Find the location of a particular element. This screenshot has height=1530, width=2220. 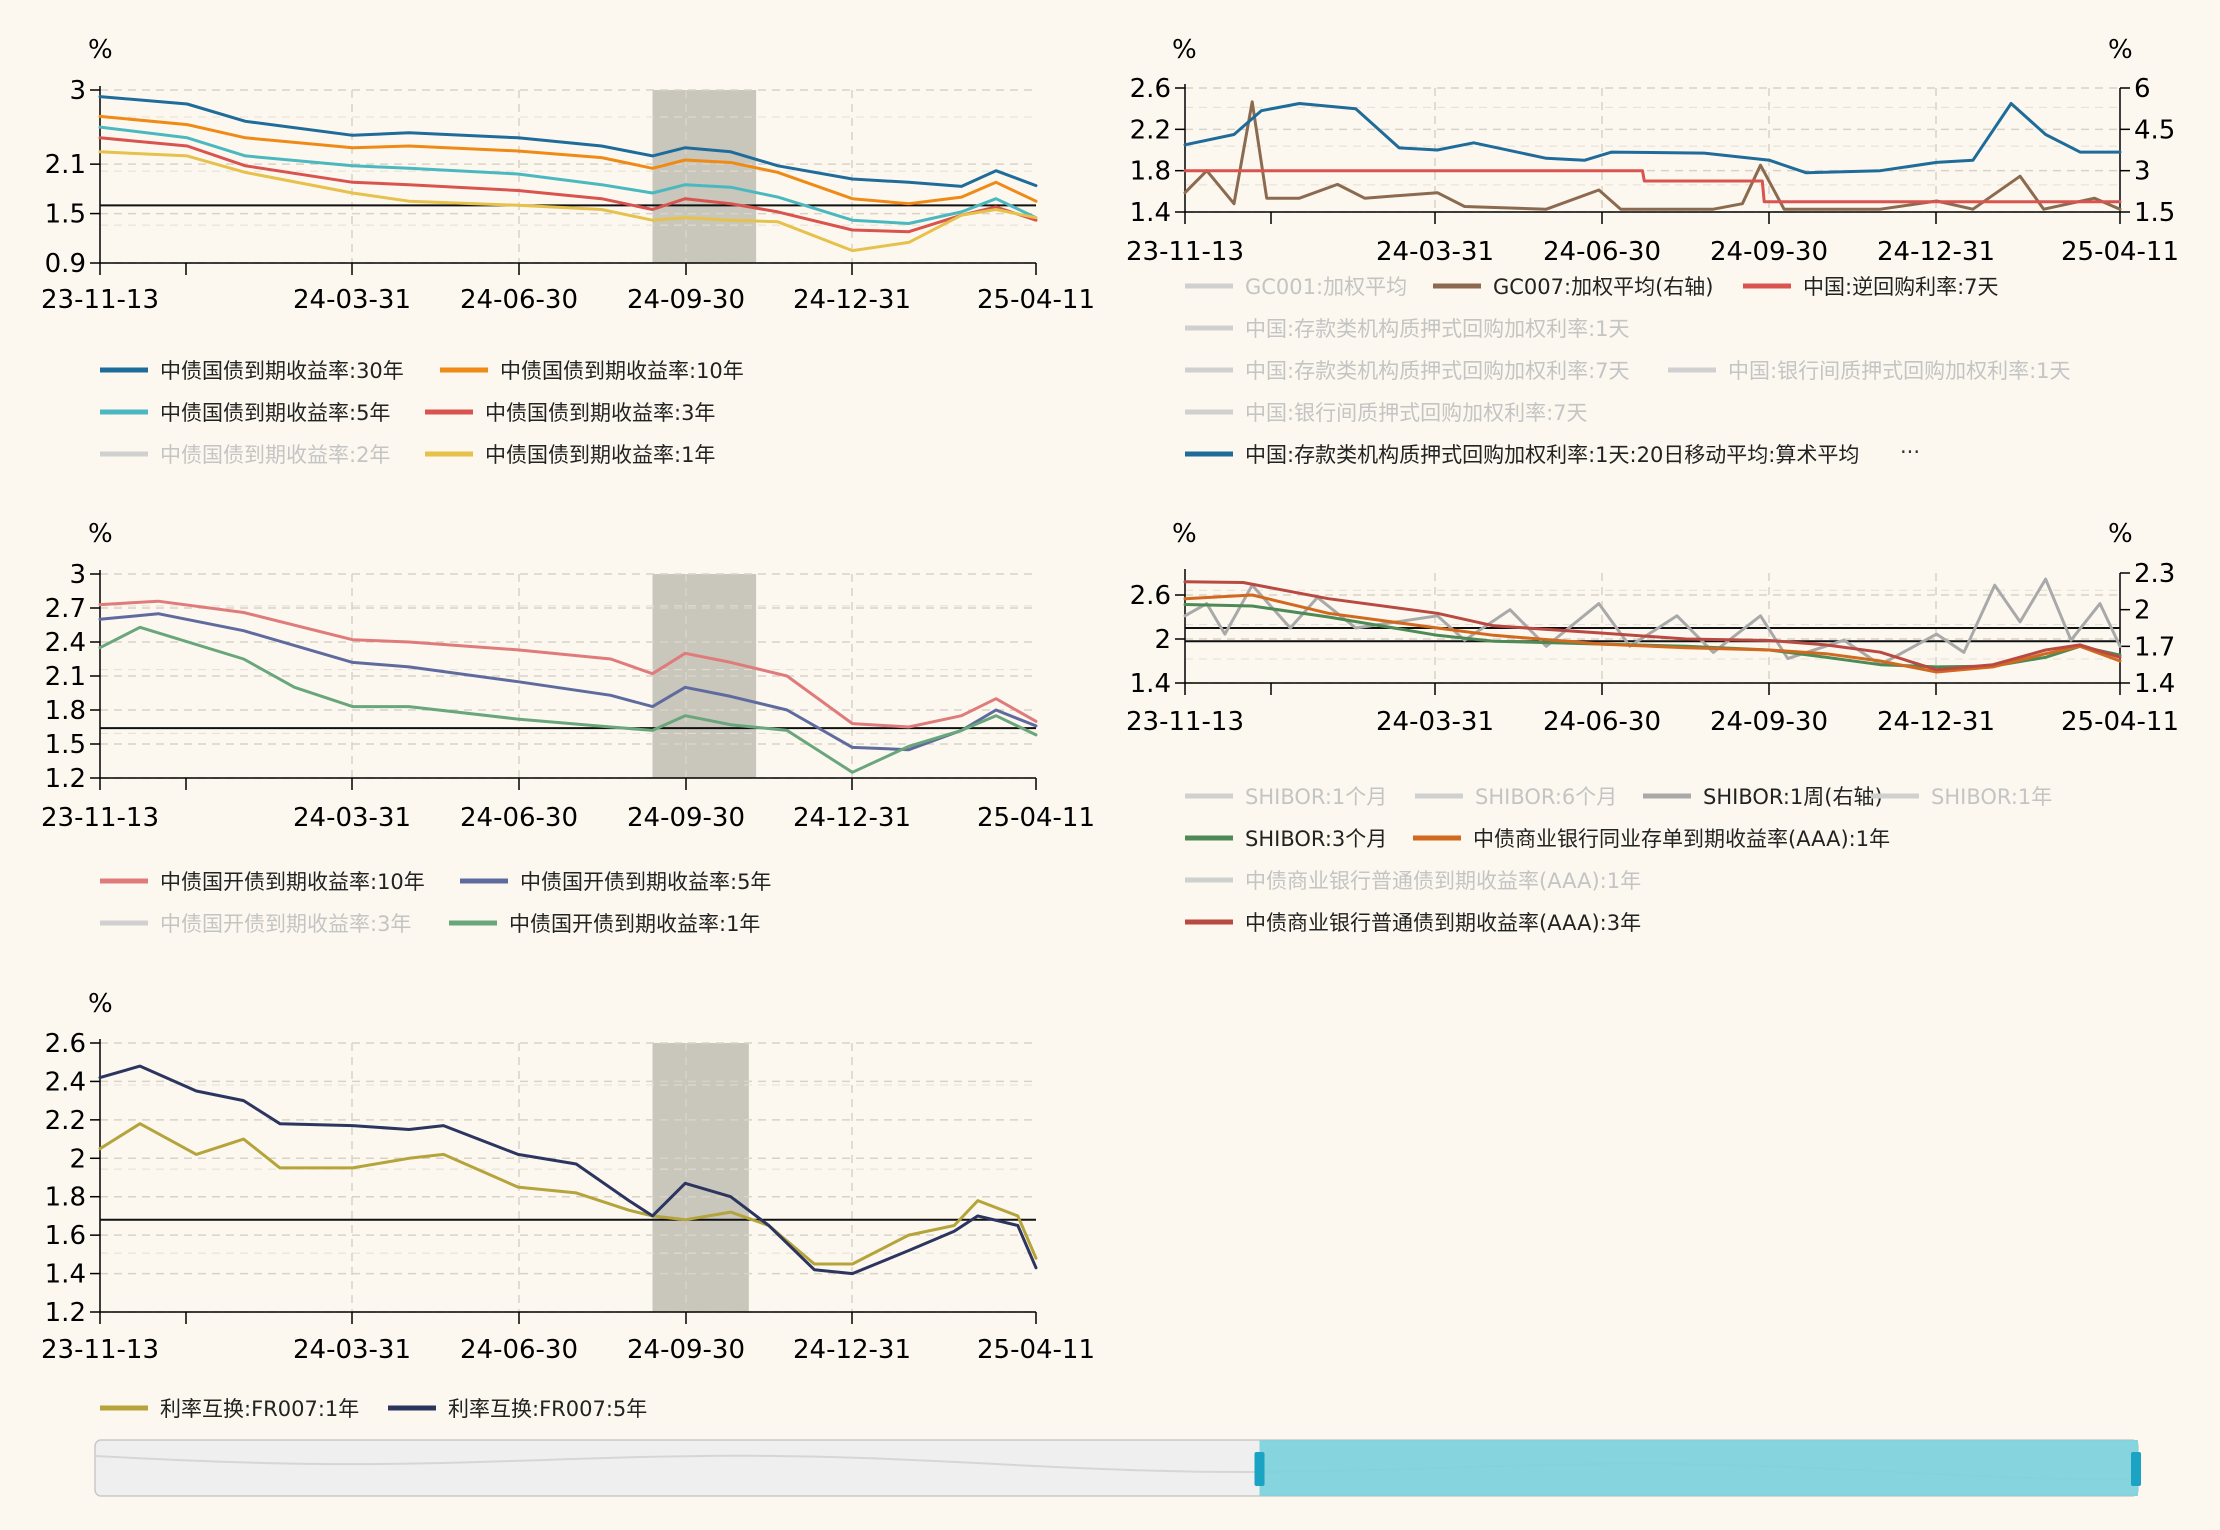

y2-tick-label: 2 is located at coordinates (2142, 611).